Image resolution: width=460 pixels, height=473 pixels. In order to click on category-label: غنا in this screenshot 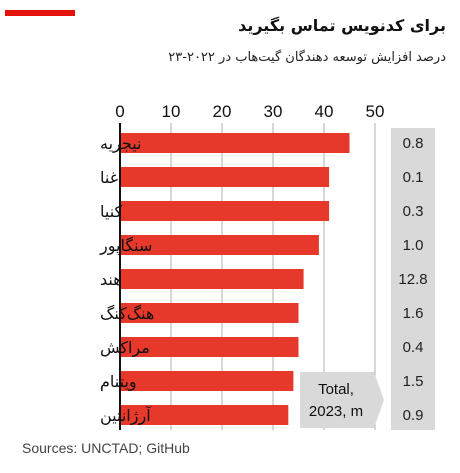, I will do `click(109, 177)`.